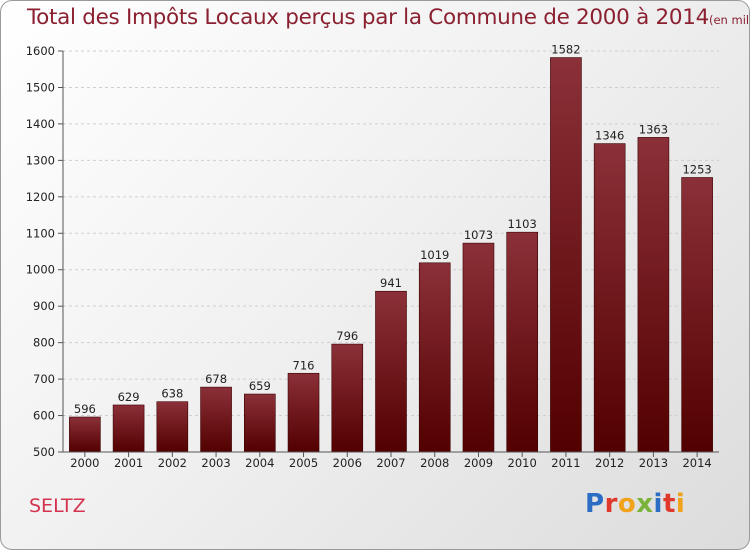 The height and width of the screenshot is (550, 750). What do you see at coordinates (304, 365) in the screenshot?
I see `data-label: 716` at bounding box center [304, 365].